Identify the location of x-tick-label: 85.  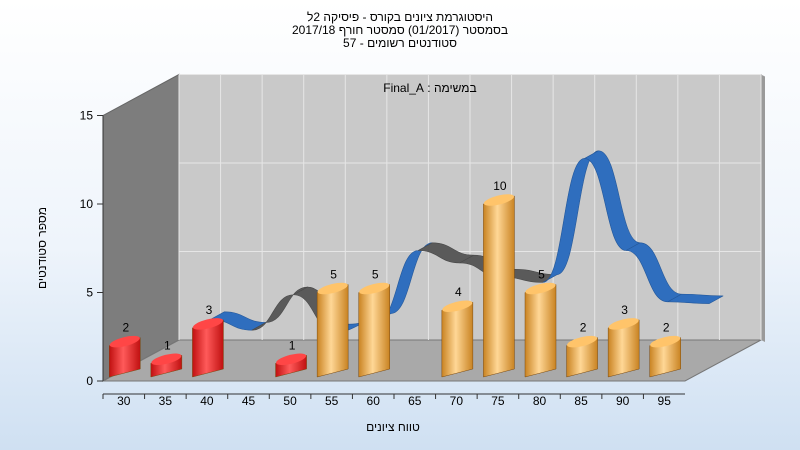
(581, 401).